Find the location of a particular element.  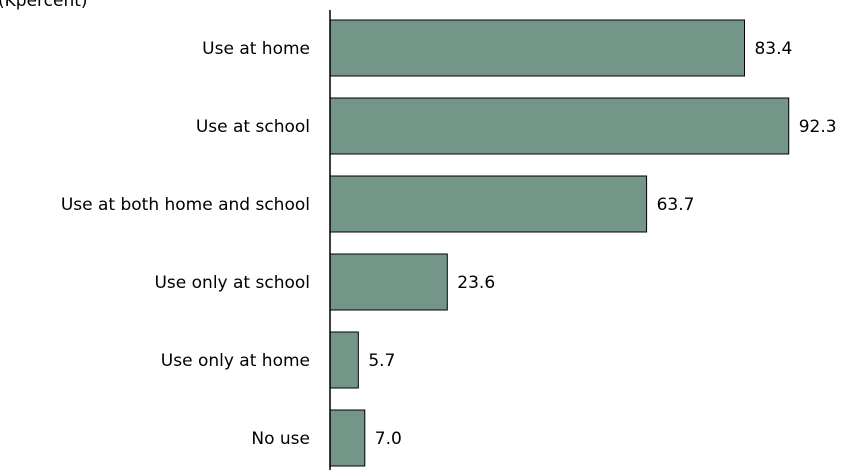

value-label-5: 7.0 is located at coordinates (388, 439).